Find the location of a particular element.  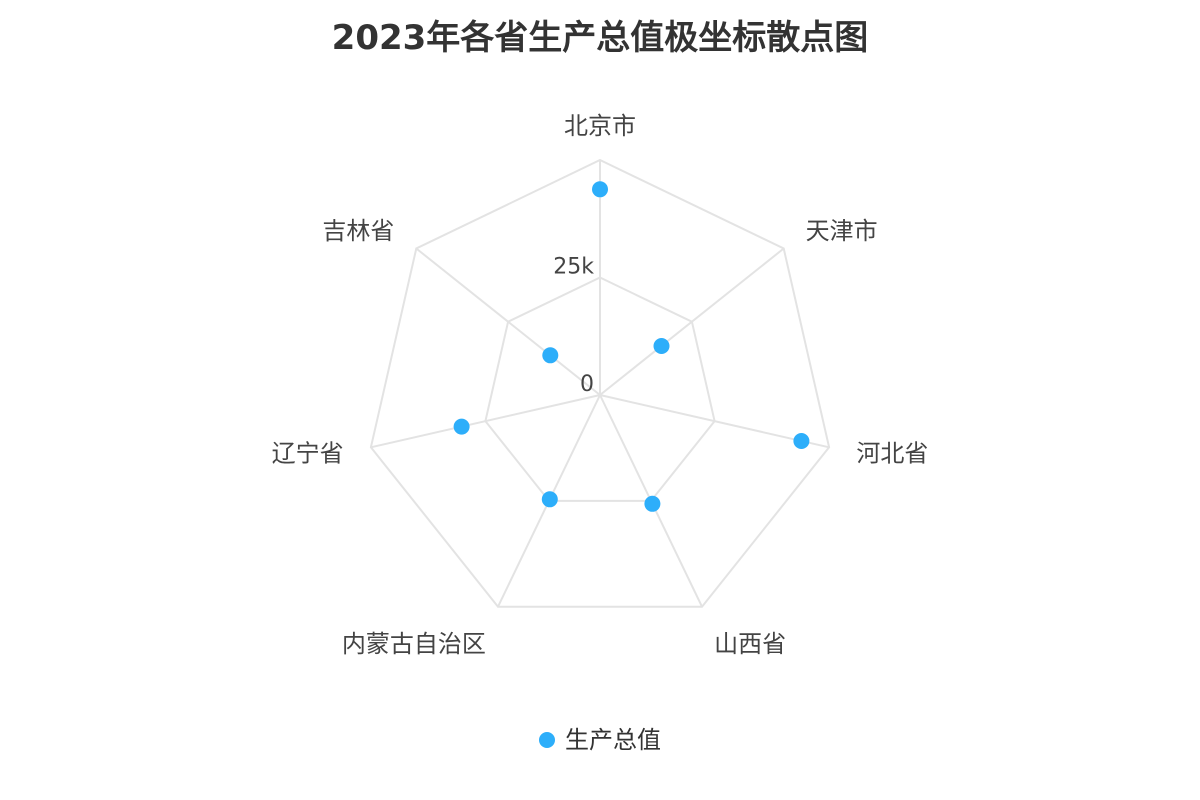

category-label: 天津市 is located at coordinates (842, 231).